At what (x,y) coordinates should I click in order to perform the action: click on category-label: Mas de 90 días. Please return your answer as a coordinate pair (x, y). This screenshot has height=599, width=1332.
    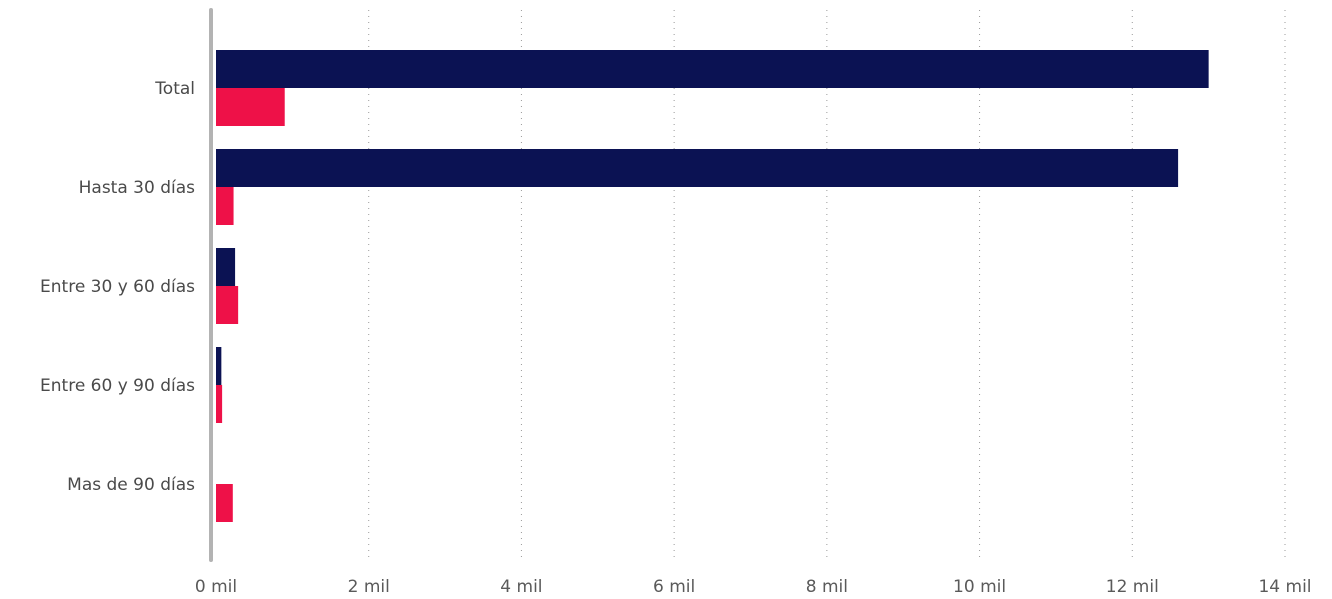
    Looking at the image, I should click on (131, 485).